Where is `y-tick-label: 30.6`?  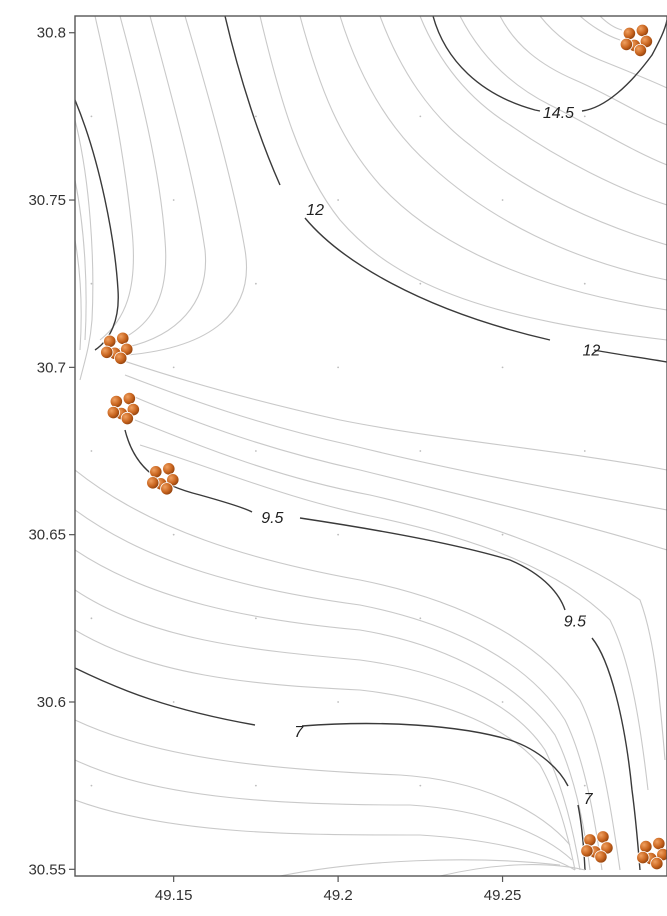
y-tick-label: 30.6 is located at coordinates (51, 702).